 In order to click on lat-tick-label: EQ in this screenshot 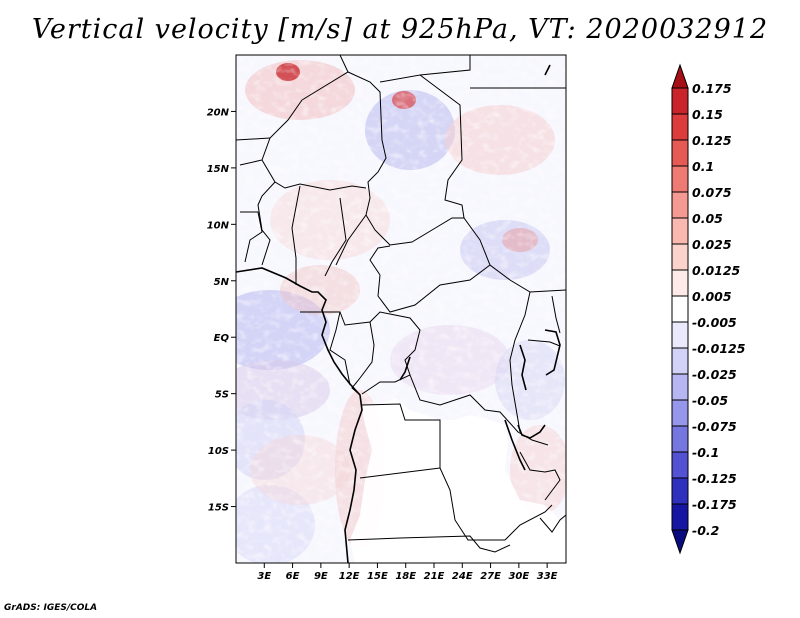, I will do `click(222, 338)`.